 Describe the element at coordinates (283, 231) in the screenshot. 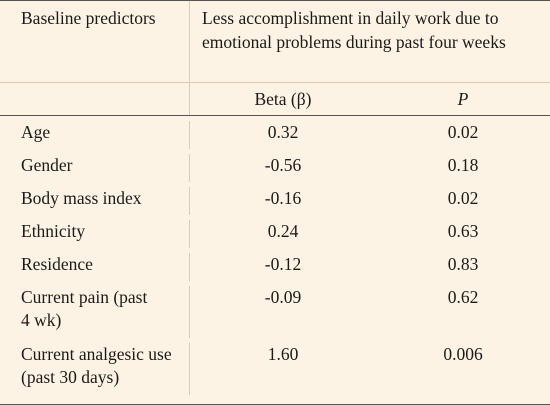

I see `beta-cell: 0.24` at that location.